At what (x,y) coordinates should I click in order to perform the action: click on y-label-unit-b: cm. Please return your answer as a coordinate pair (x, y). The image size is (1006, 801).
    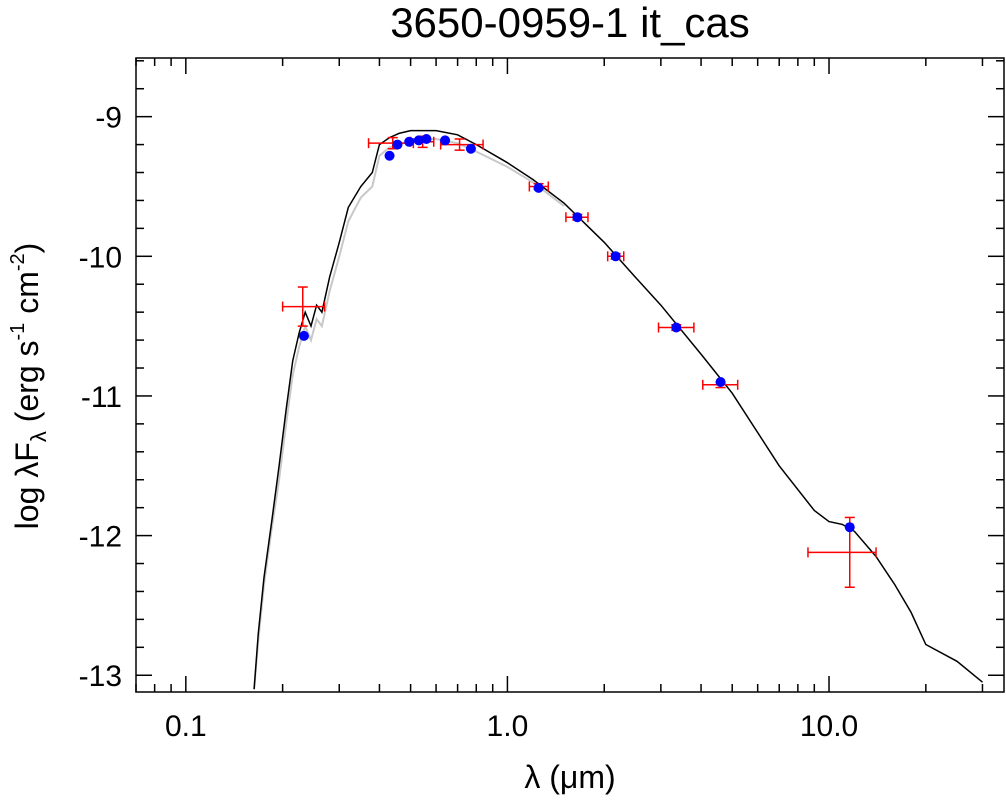
    Looking at the image, I should click on (27, 297).